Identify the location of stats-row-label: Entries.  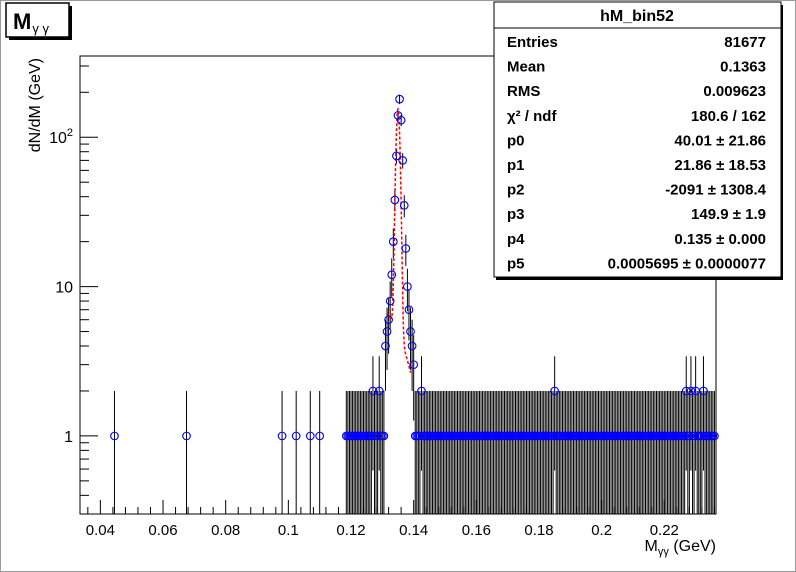
(532, 42).